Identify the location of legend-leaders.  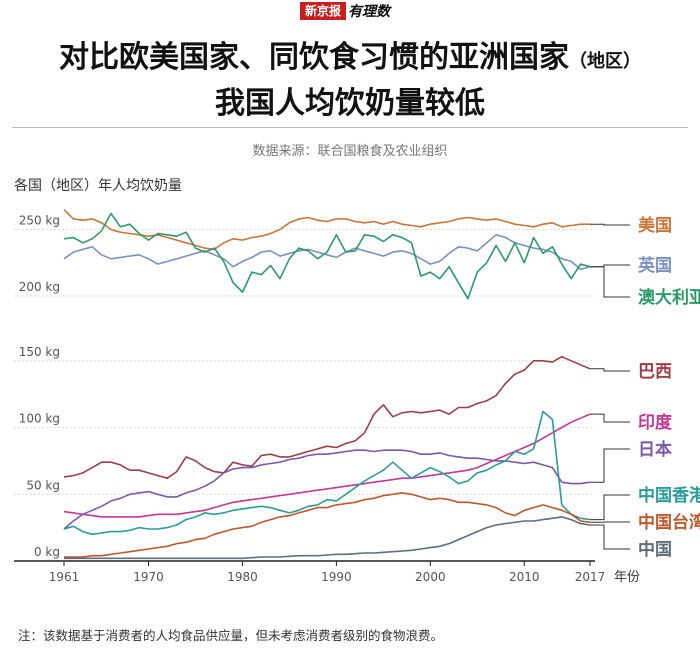
(610, 386).